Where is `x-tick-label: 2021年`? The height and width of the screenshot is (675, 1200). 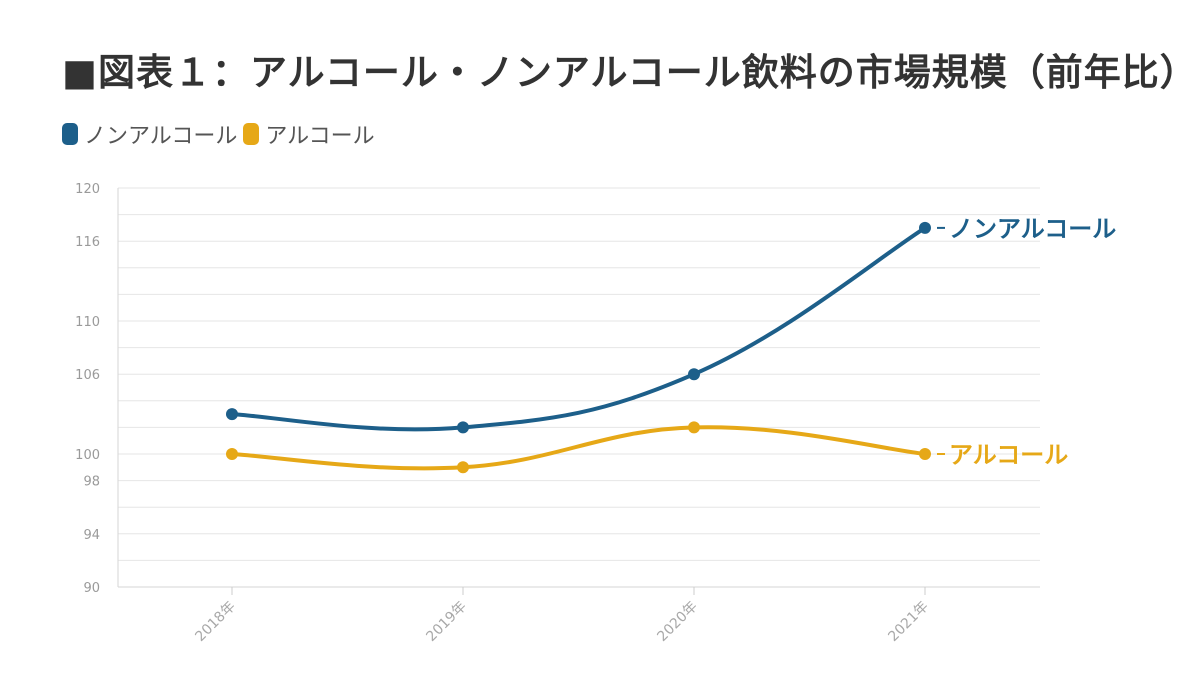
x-tick-label: 2021年 is located at coordinates (908, 622).